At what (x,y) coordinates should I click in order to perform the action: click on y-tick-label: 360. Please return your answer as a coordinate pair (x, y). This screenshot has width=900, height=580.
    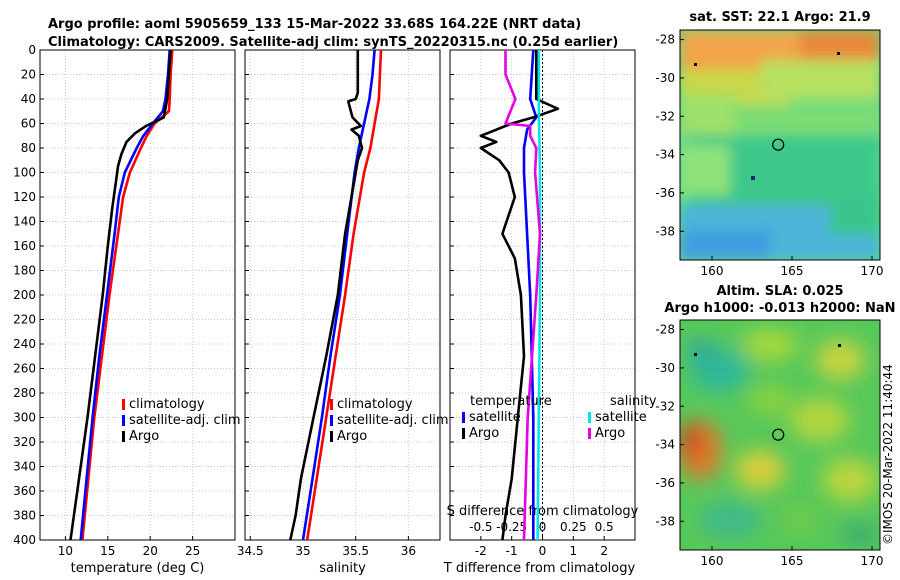
    Looking at the image, I should click on (24, 491).